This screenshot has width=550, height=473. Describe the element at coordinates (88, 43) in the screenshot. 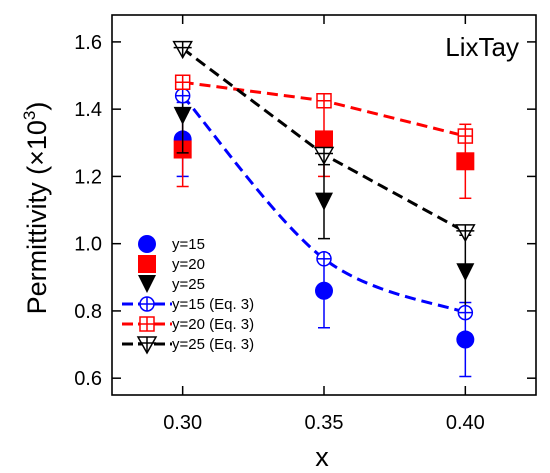

I see `y-tick-label: 1.6` at that location.